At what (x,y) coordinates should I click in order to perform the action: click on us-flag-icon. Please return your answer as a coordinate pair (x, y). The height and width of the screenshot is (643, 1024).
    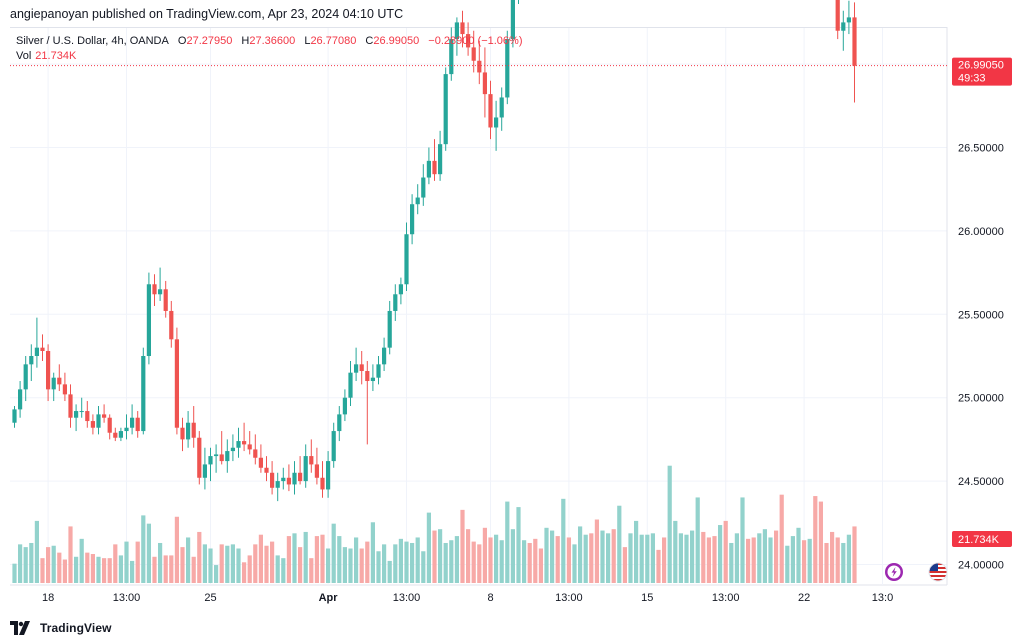
    Looking at the image, I should click on (938, 572).